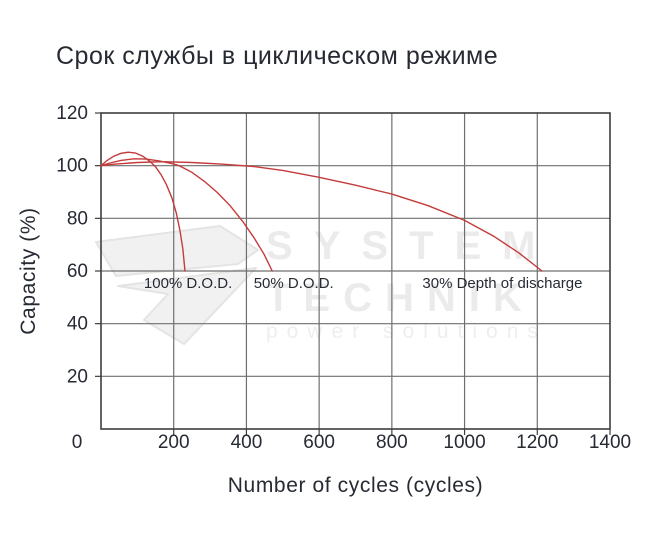 The image size is (652, 552). Describe the element at coordinates (537, 442) in the screenshot. I see `x-tick-label: 1200` at that location.